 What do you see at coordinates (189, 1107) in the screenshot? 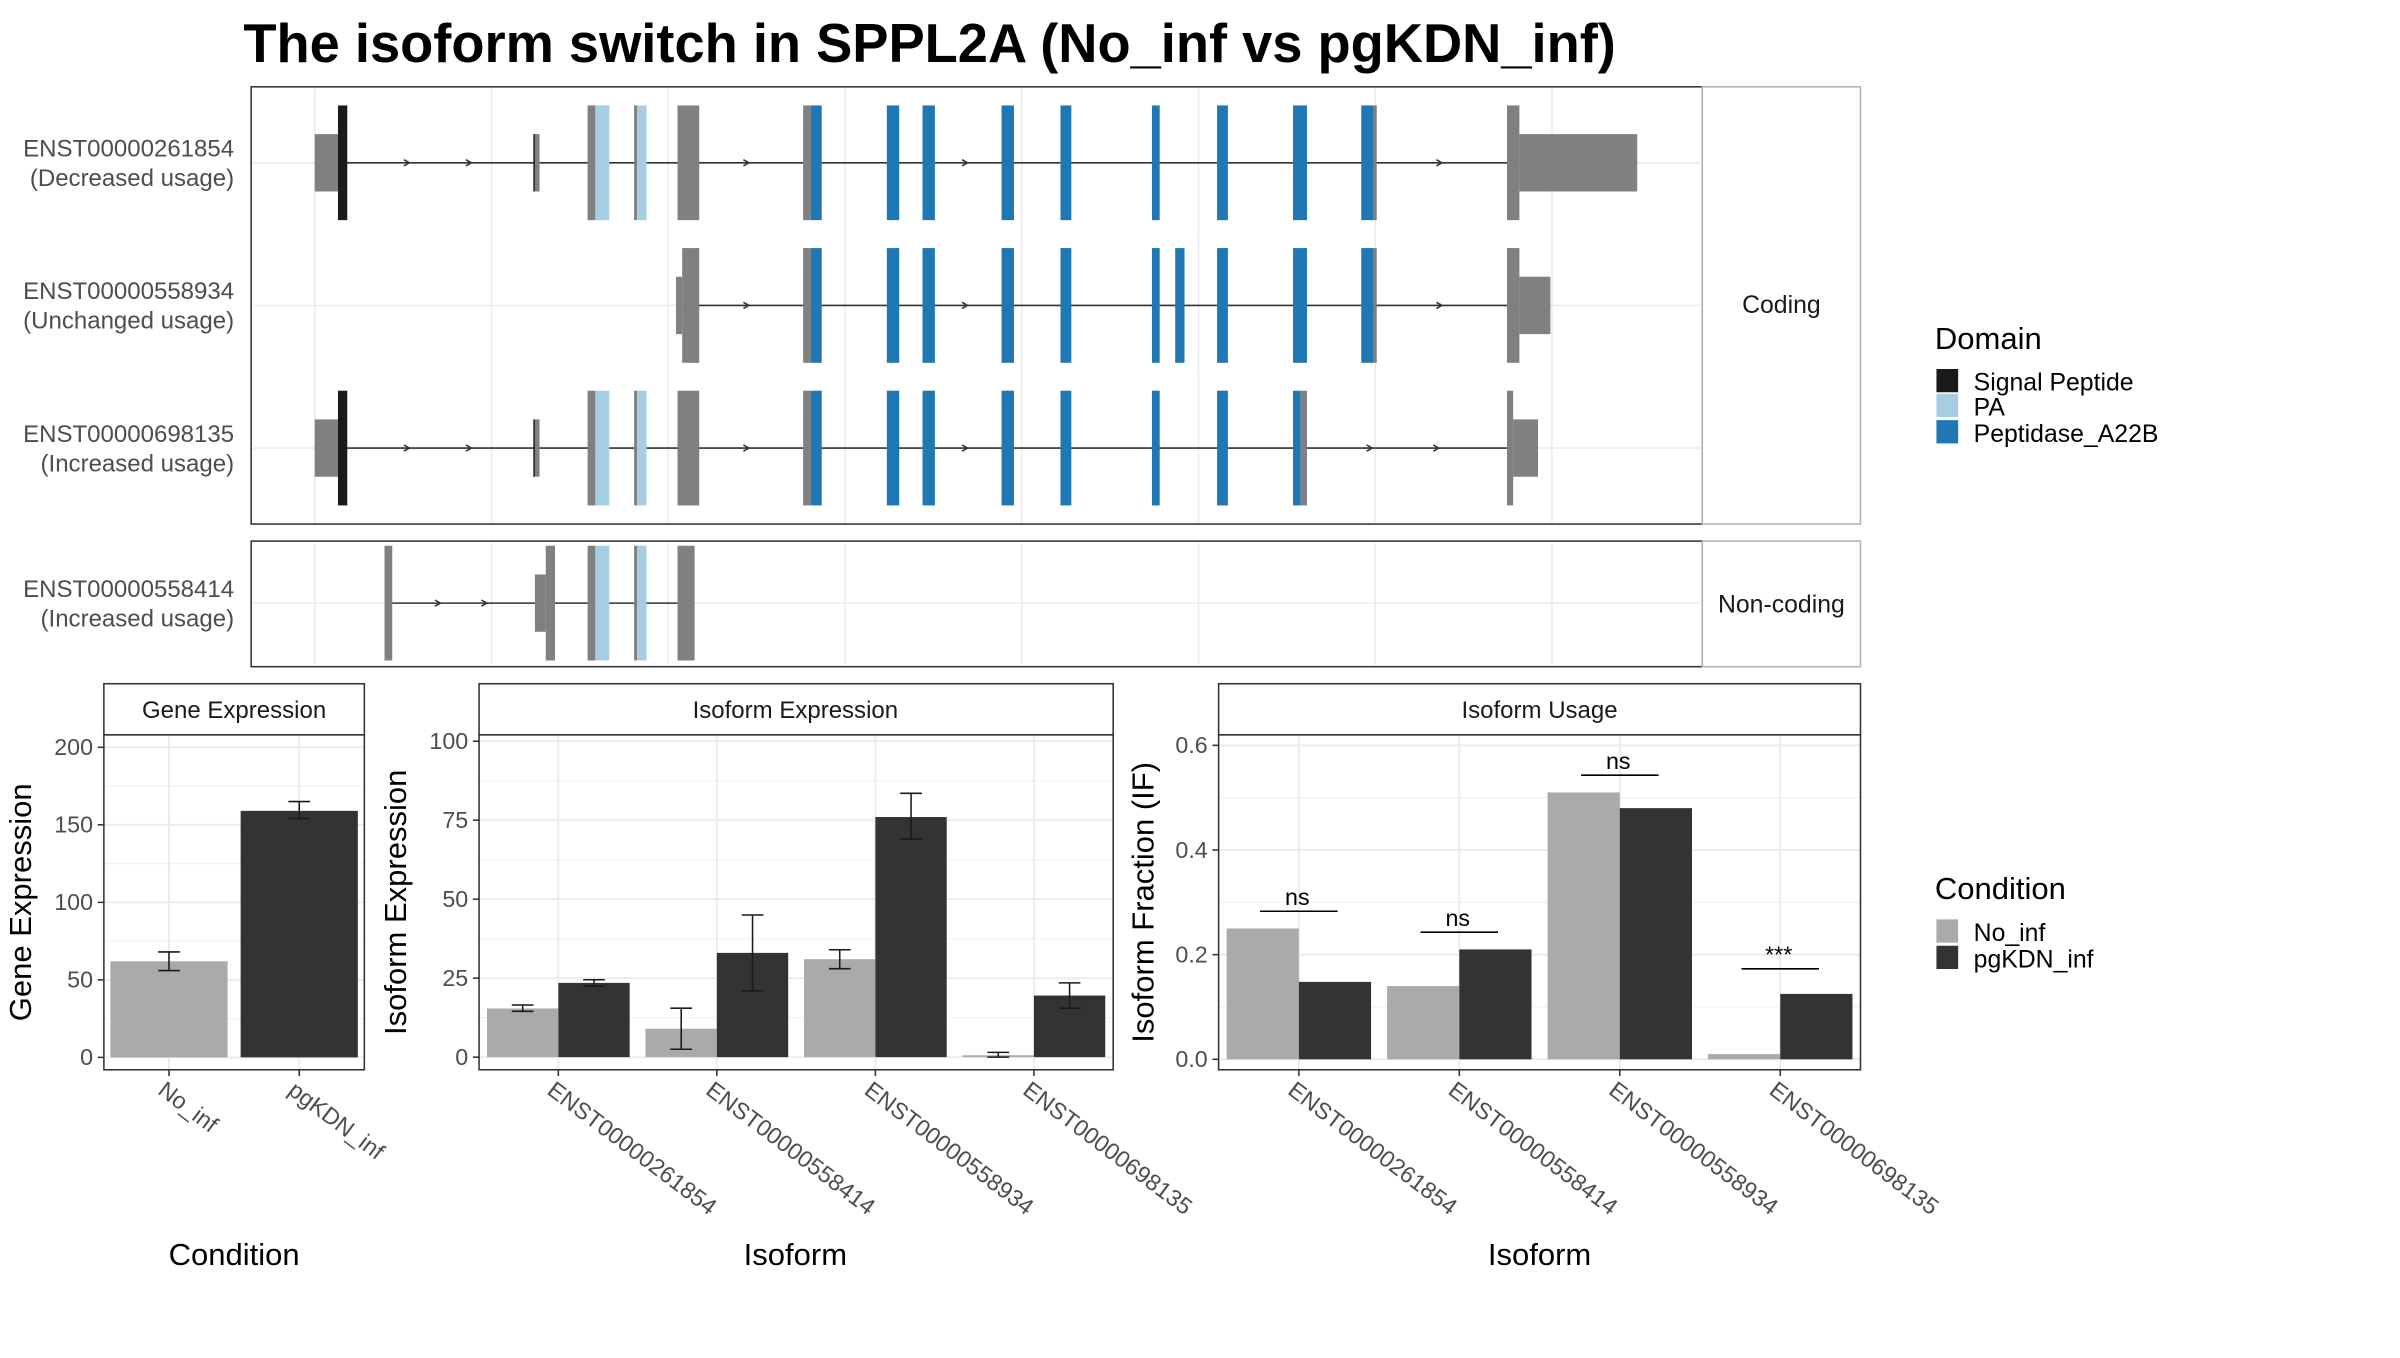
I see `x-tick-label: No_inf` at bounding box center [189, 1107].